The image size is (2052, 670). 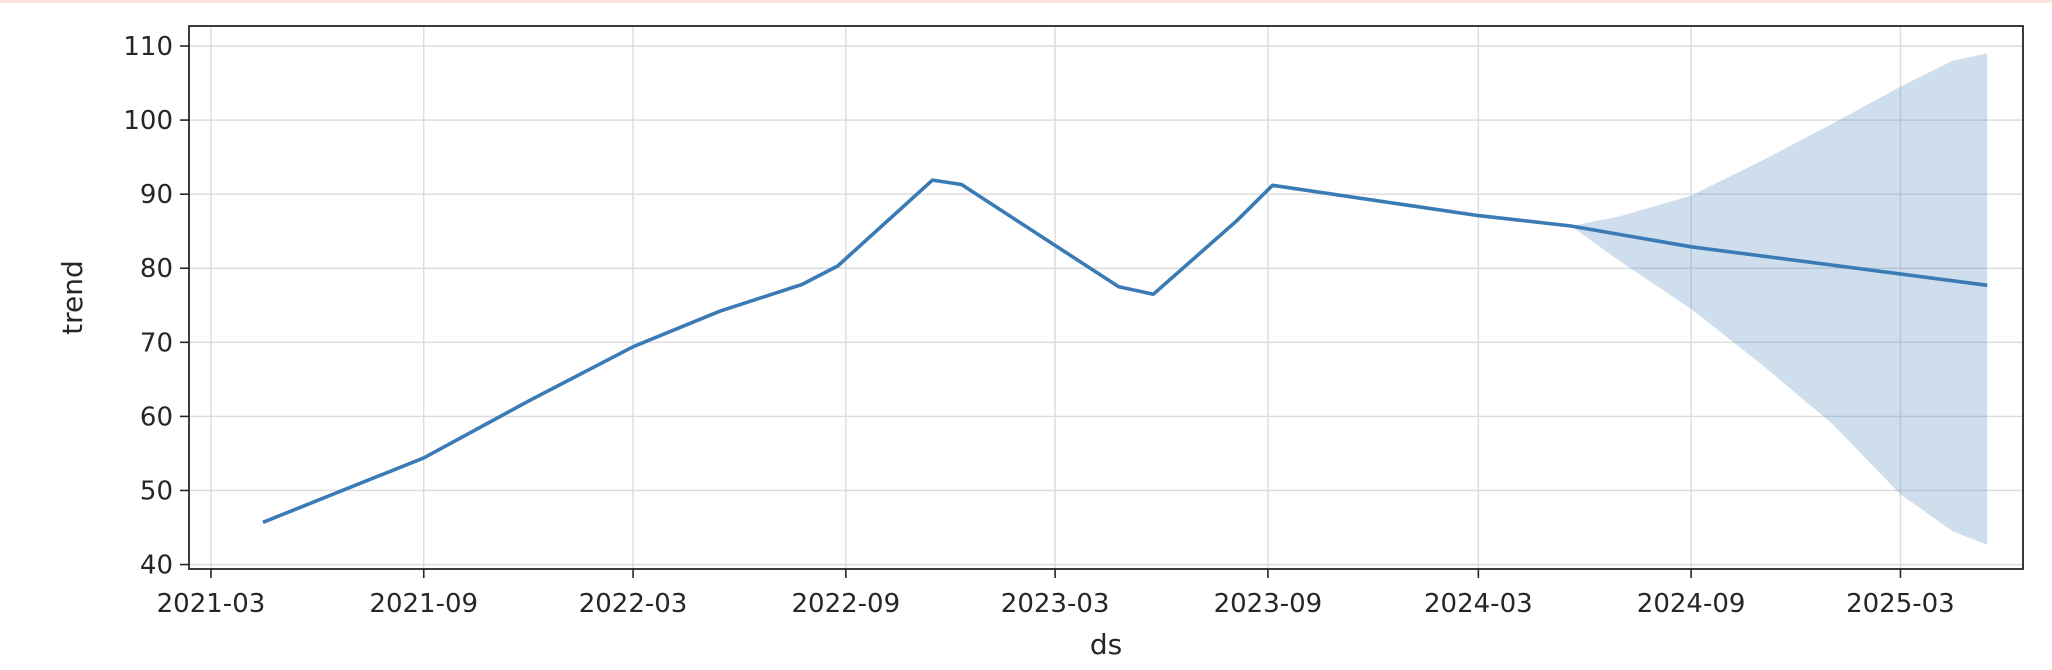 What do you see at coordinates (72, 297) in the screenshot?
I see `y-axis-label: trend` at bounding box center [72, 297].